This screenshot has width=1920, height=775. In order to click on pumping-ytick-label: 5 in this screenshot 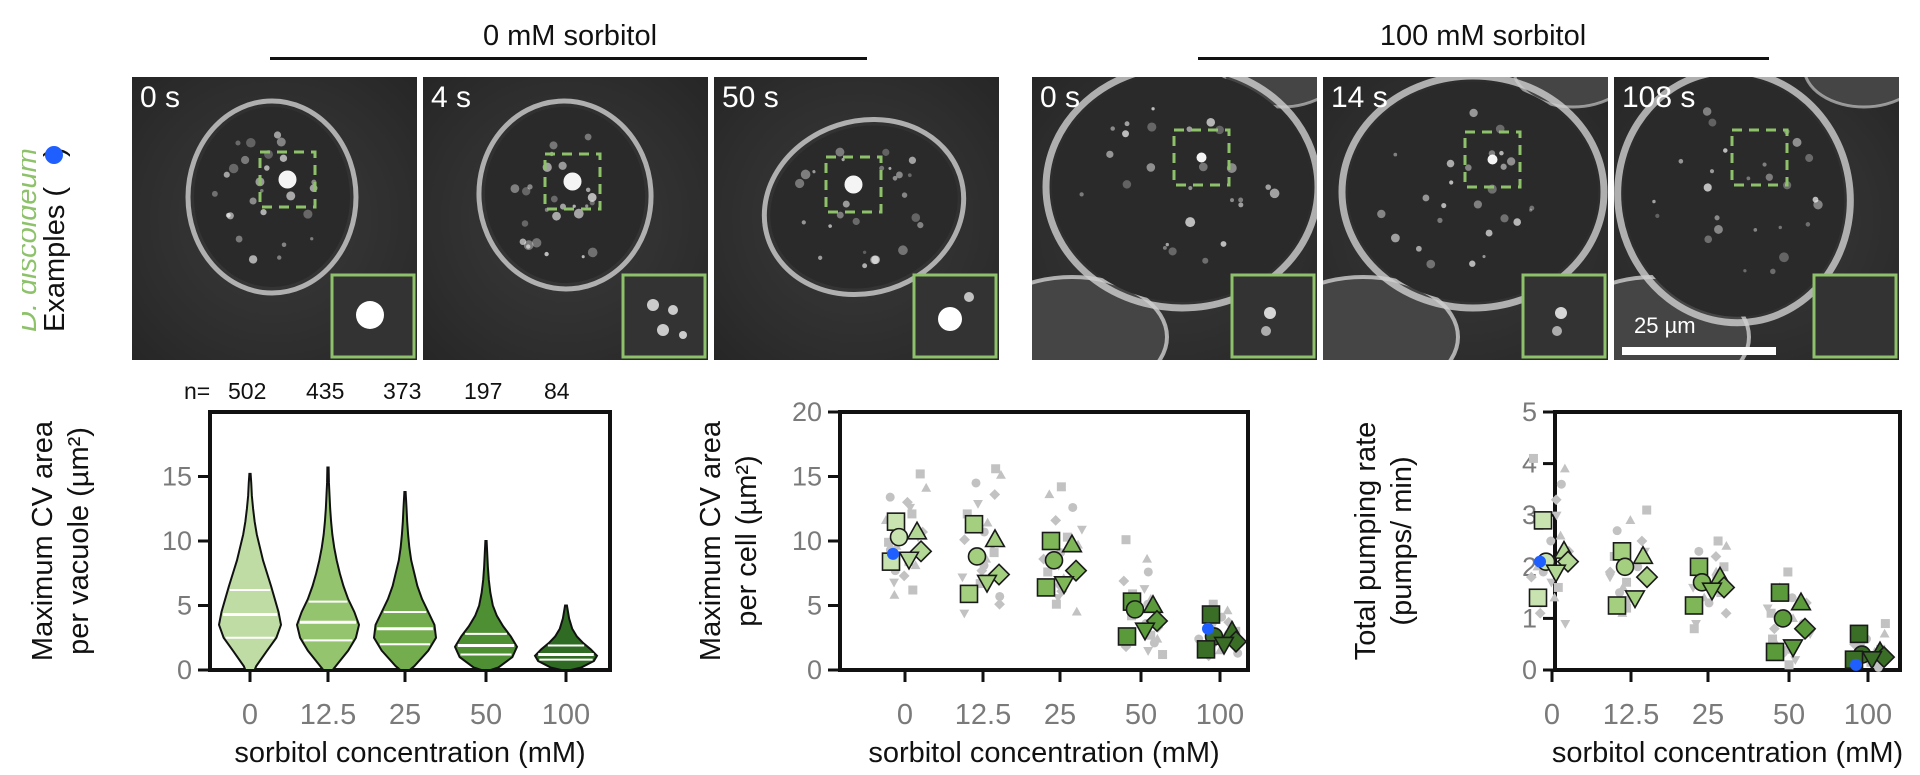, I will do `click(1529, 412)`.